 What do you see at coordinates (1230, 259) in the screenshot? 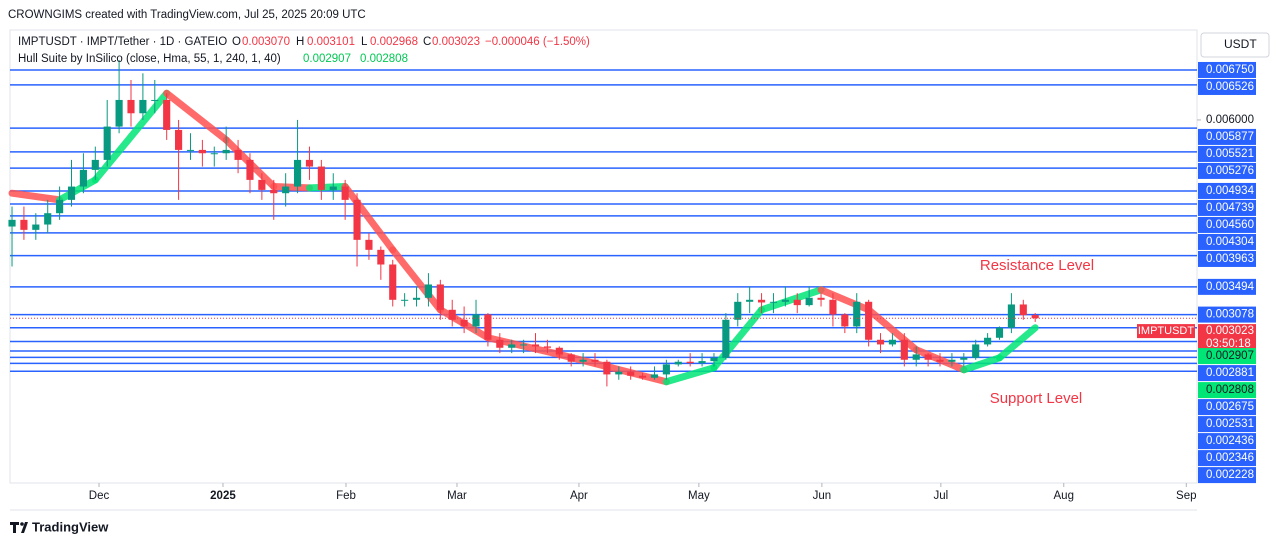
I see `level-label: 0.003963` at bounding box center [1230, 259].